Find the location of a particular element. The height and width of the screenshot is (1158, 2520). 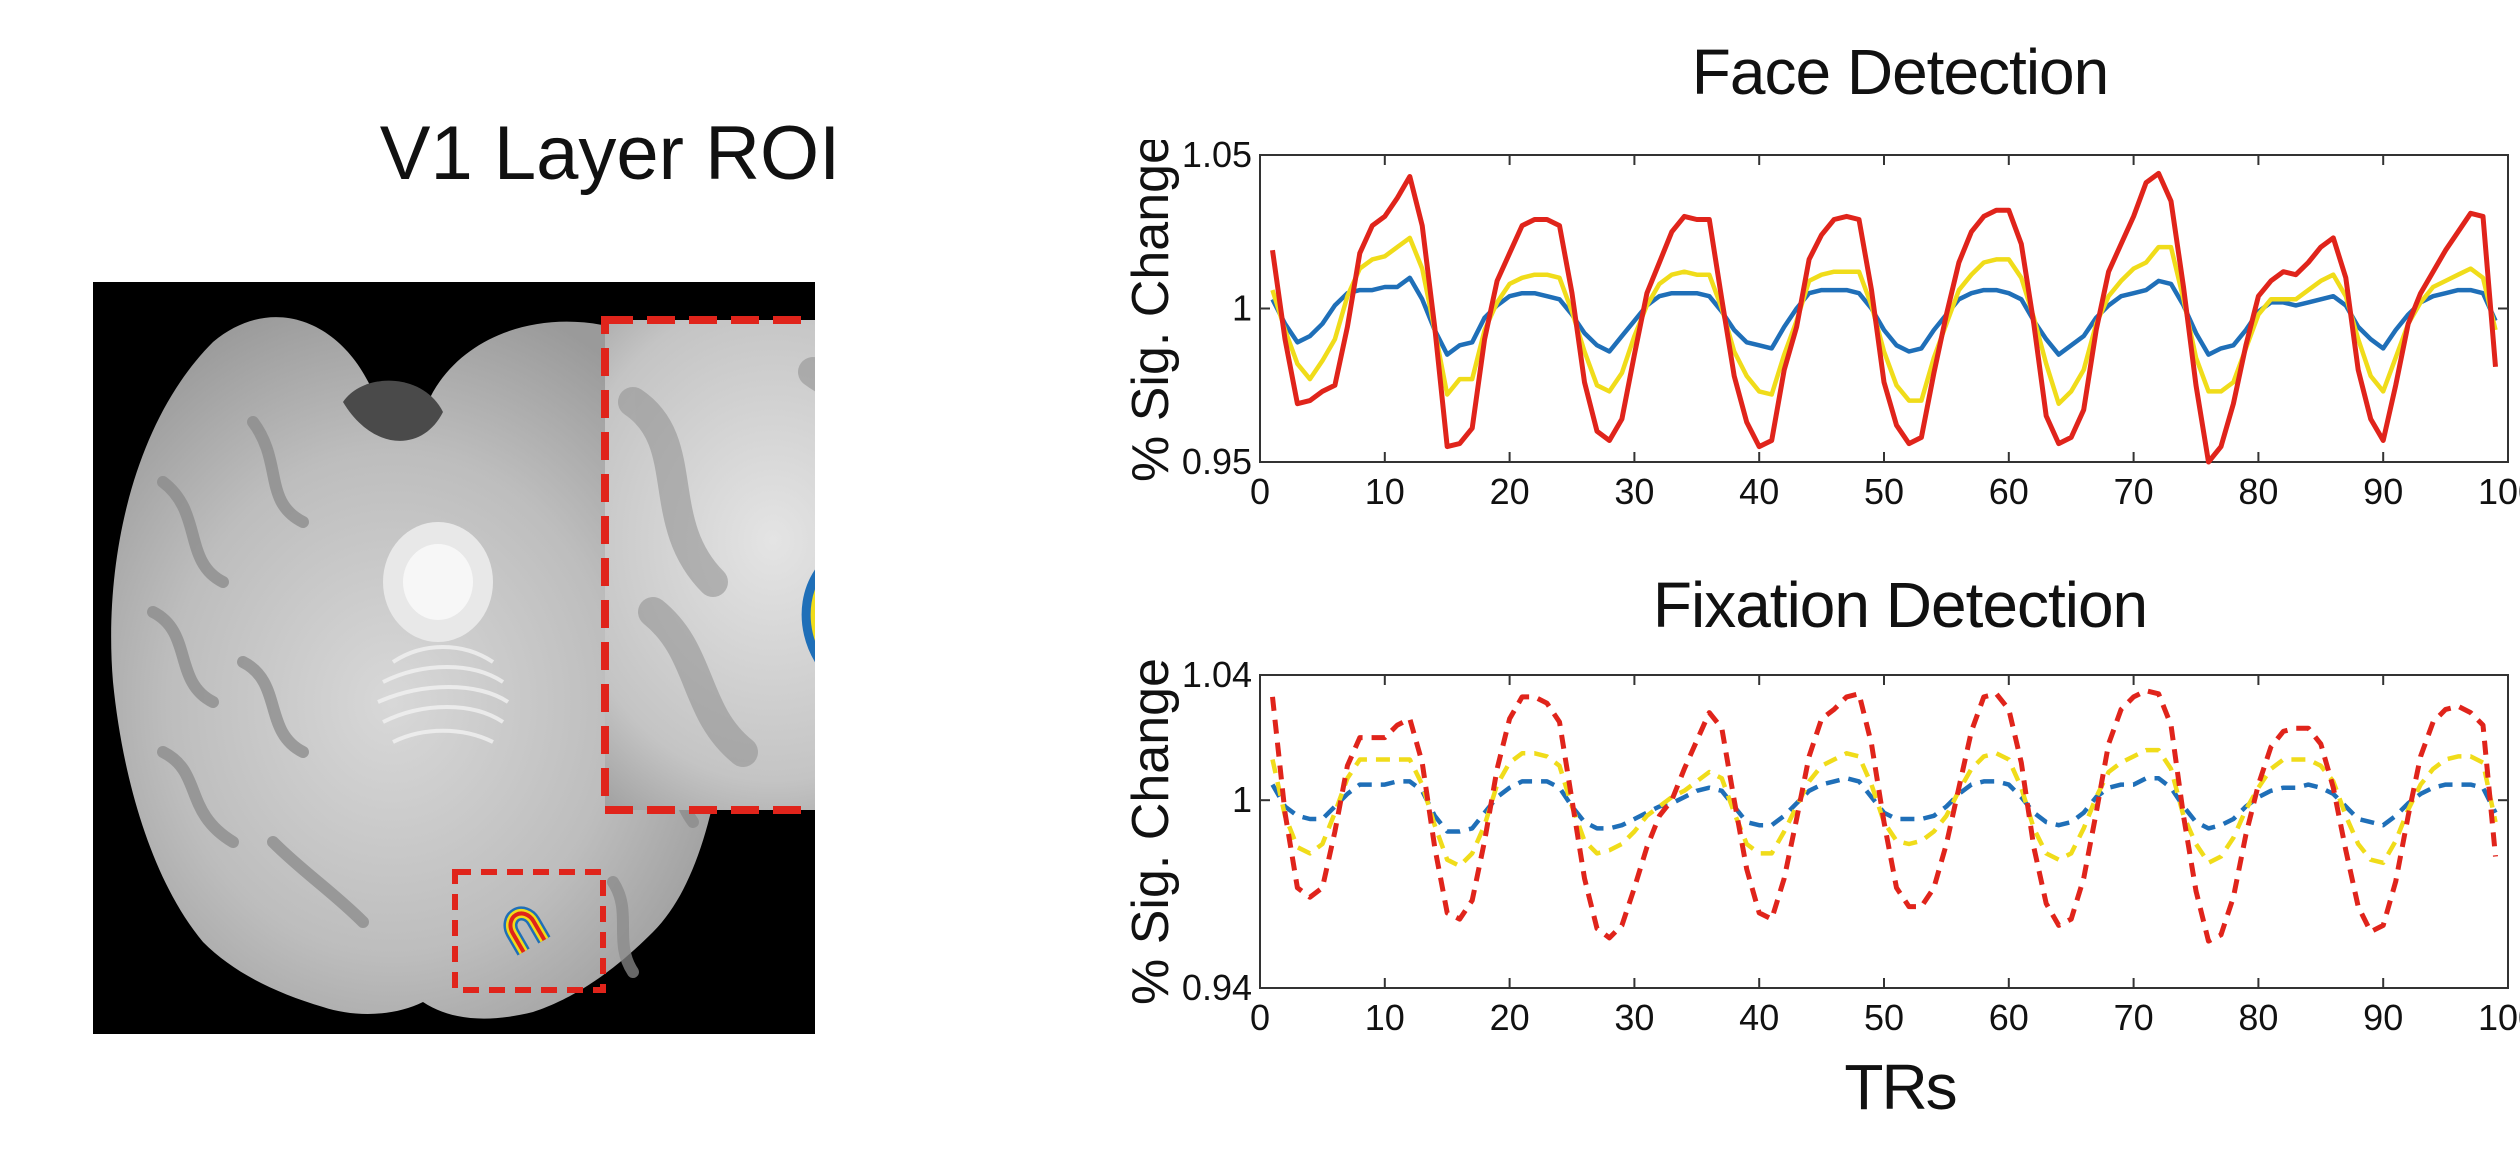

face-detection-title: Face Detection is located at coordinates (1900, 72).